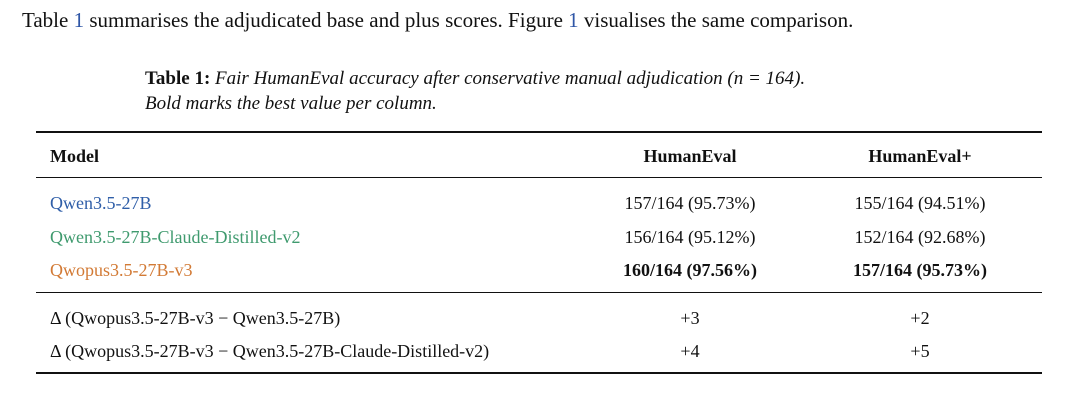 This screenshot has width=1080, height=407. Describe the element at coordinates (920, 203) in the screenshot. I see `humaneval-plus-score: 155/164 (94.51%)` at that location.